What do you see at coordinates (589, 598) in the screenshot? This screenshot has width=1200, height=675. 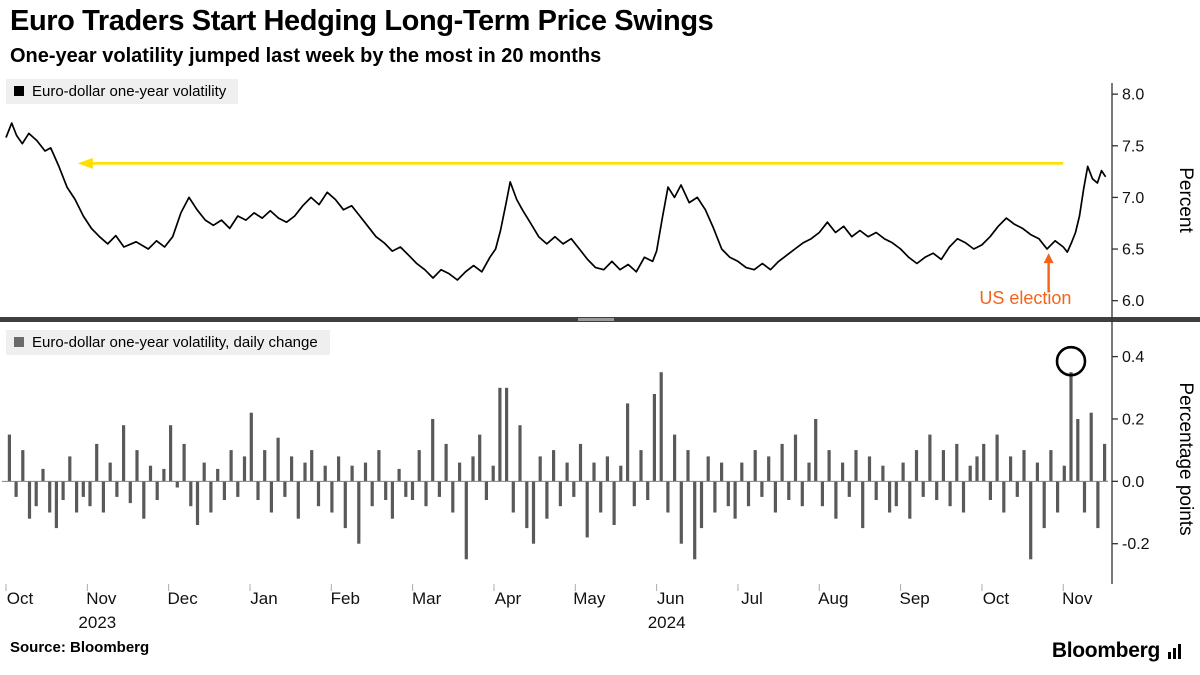 I see `month-label: May` at bounding box center [589, 598].